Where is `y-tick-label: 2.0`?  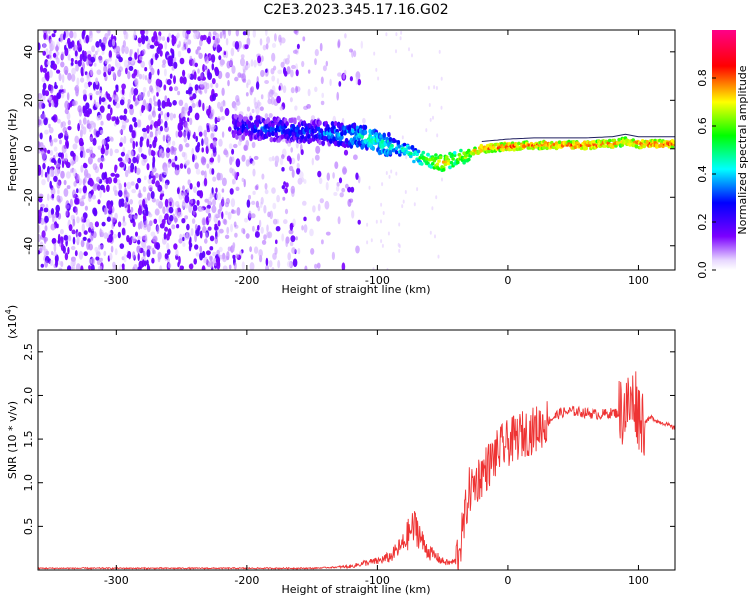 y-tick-label: 2.0 is located at coordinates (28, 396).